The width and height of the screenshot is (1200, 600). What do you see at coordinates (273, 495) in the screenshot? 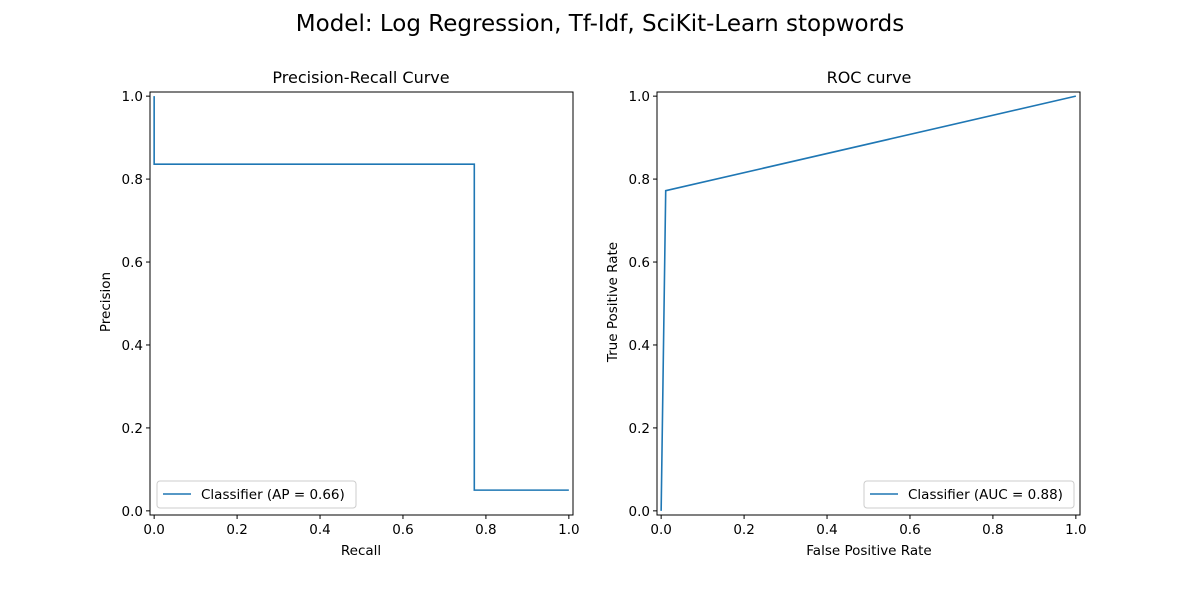
I see `pr-legend-label: Classifier (AP = 0.66)` at bounding box center [273, 495].